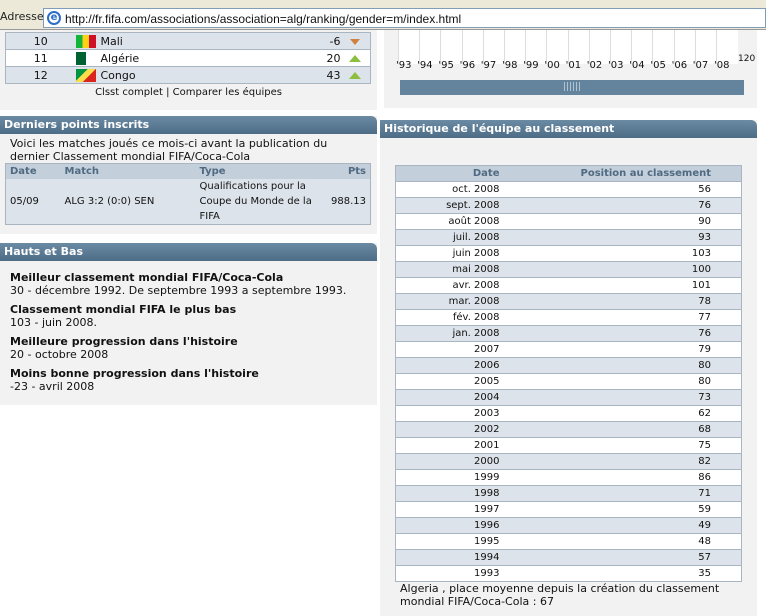 The height and width of the screenshot is (616, 766). I want to click on history-position: 76, so click(620, 205).